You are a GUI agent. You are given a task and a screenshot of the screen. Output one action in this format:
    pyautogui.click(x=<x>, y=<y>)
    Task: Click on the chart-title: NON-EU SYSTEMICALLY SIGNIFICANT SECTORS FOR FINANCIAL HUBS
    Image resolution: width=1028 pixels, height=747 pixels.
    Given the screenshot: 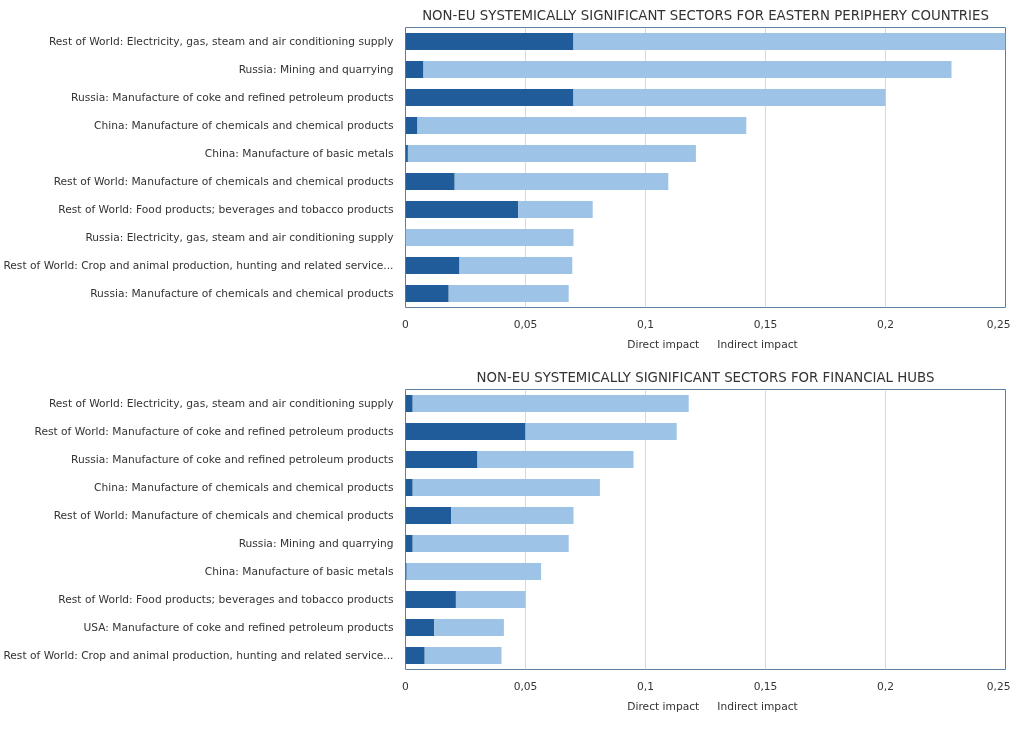 What is the action you would take?
    pyautogui.click(x=705, y=377)
    